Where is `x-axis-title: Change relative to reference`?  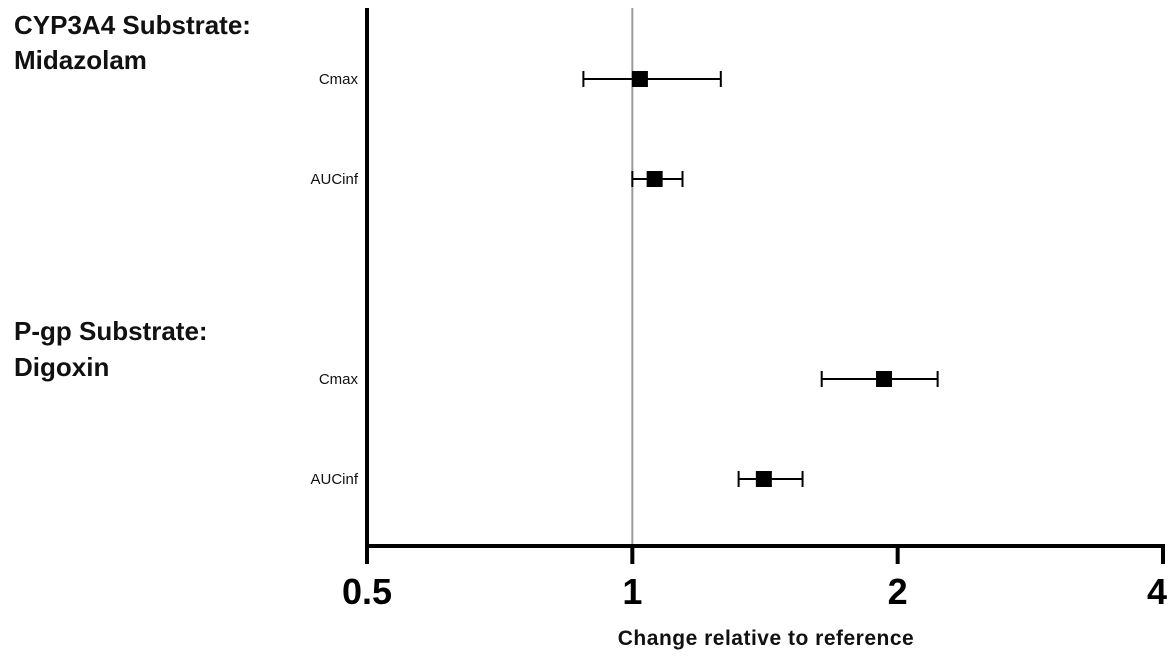 x-axis-title: Change relative to reference is located at coordinates (766, 638).